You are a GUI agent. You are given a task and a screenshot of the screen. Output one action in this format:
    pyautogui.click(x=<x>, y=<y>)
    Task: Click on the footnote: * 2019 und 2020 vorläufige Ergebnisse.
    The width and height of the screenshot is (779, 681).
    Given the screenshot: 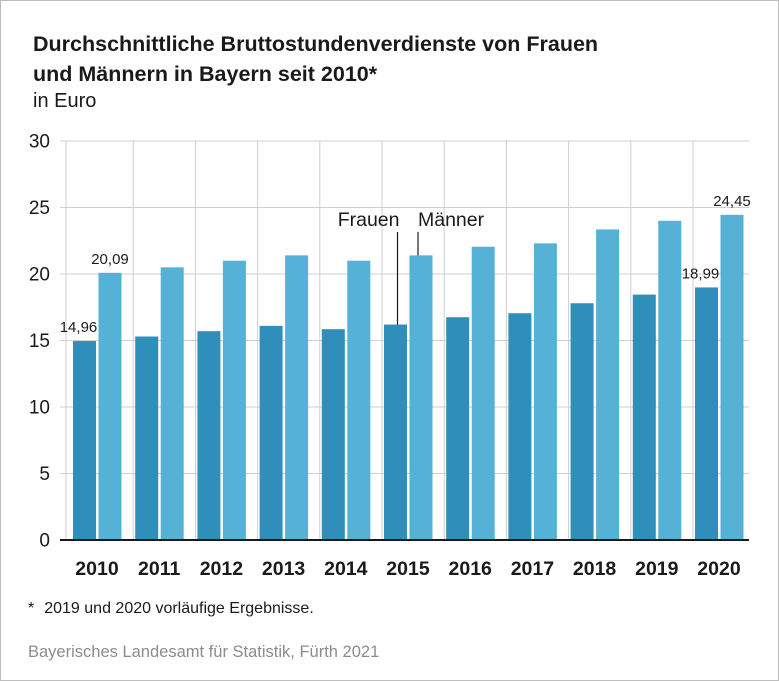 What is the action you would take?
    pyautogui.click(x=171, y=609)
    